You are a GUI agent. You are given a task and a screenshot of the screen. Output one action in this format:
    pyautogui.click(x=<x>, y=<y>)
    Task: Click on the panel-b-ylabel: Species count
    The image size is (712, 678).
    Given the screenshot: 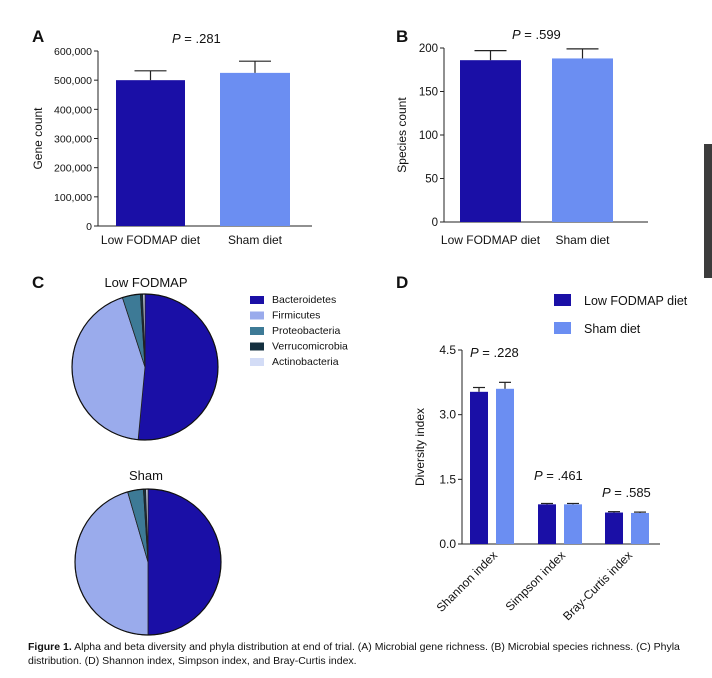 What is the action you would take?
    pyautogui.click(x=402, y=135)
    